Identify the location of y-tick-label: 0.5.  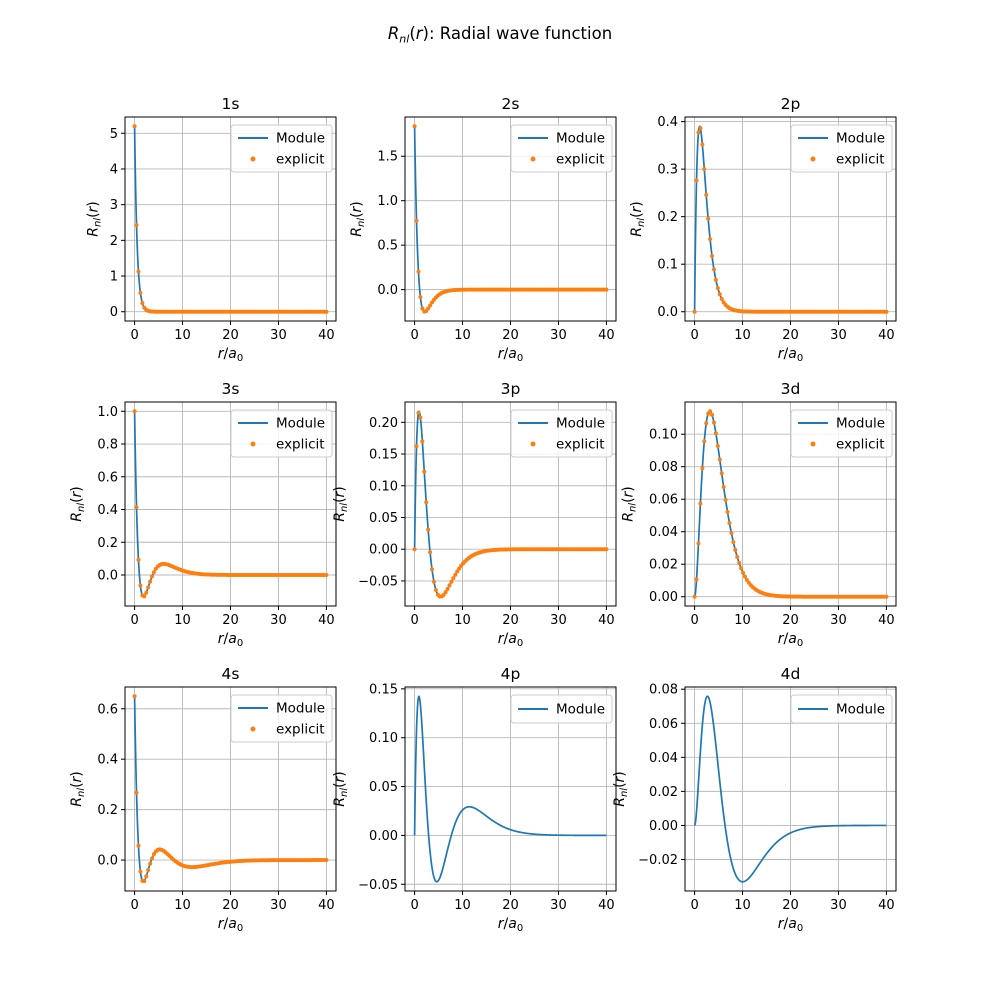
(387, 246).